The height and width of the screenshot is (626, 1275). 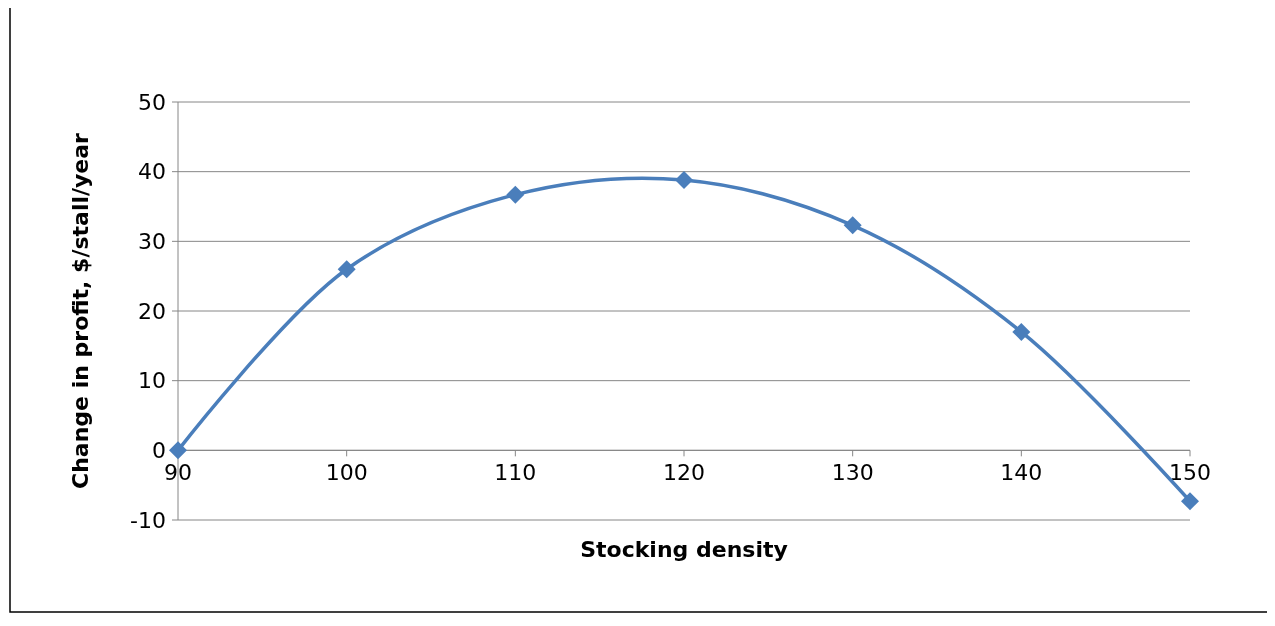 What do you see at coordinates (178, 473) in the screenshot?
I see `x-tick-label: 90` at bounding box center [178, 473].